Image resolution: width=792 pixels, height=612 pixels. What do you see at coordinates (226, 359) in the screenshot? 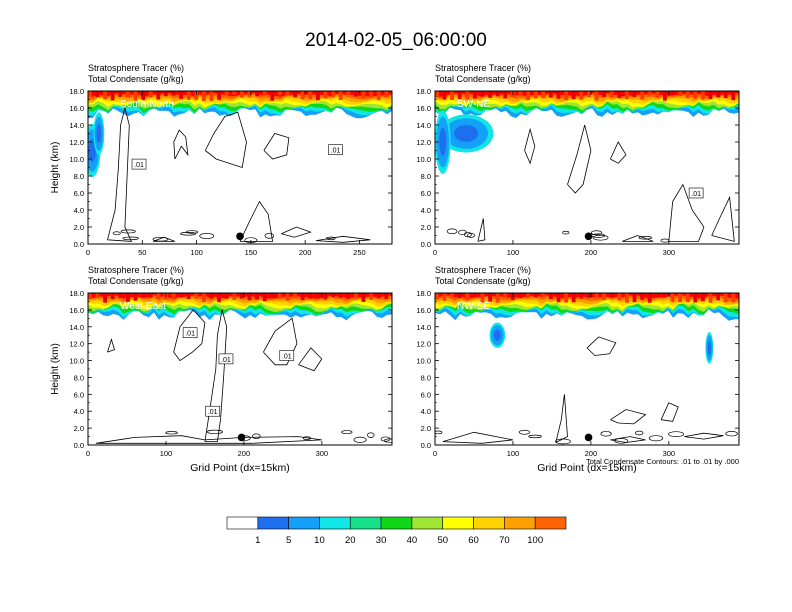
I see `contour-label-box` at bounding box center [226, 359].